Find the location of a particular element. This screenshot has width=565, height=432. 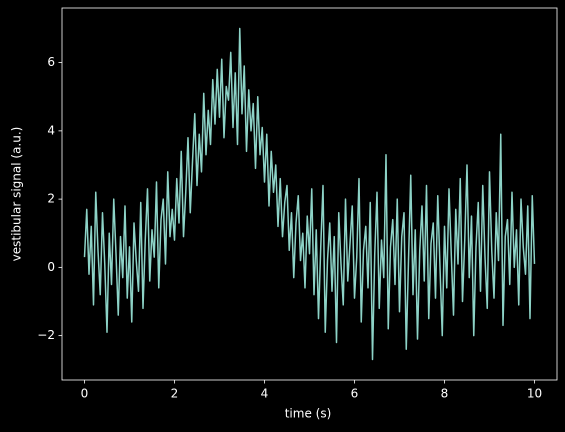

y-tick-label: 0 is located at coordinates (51, 267).